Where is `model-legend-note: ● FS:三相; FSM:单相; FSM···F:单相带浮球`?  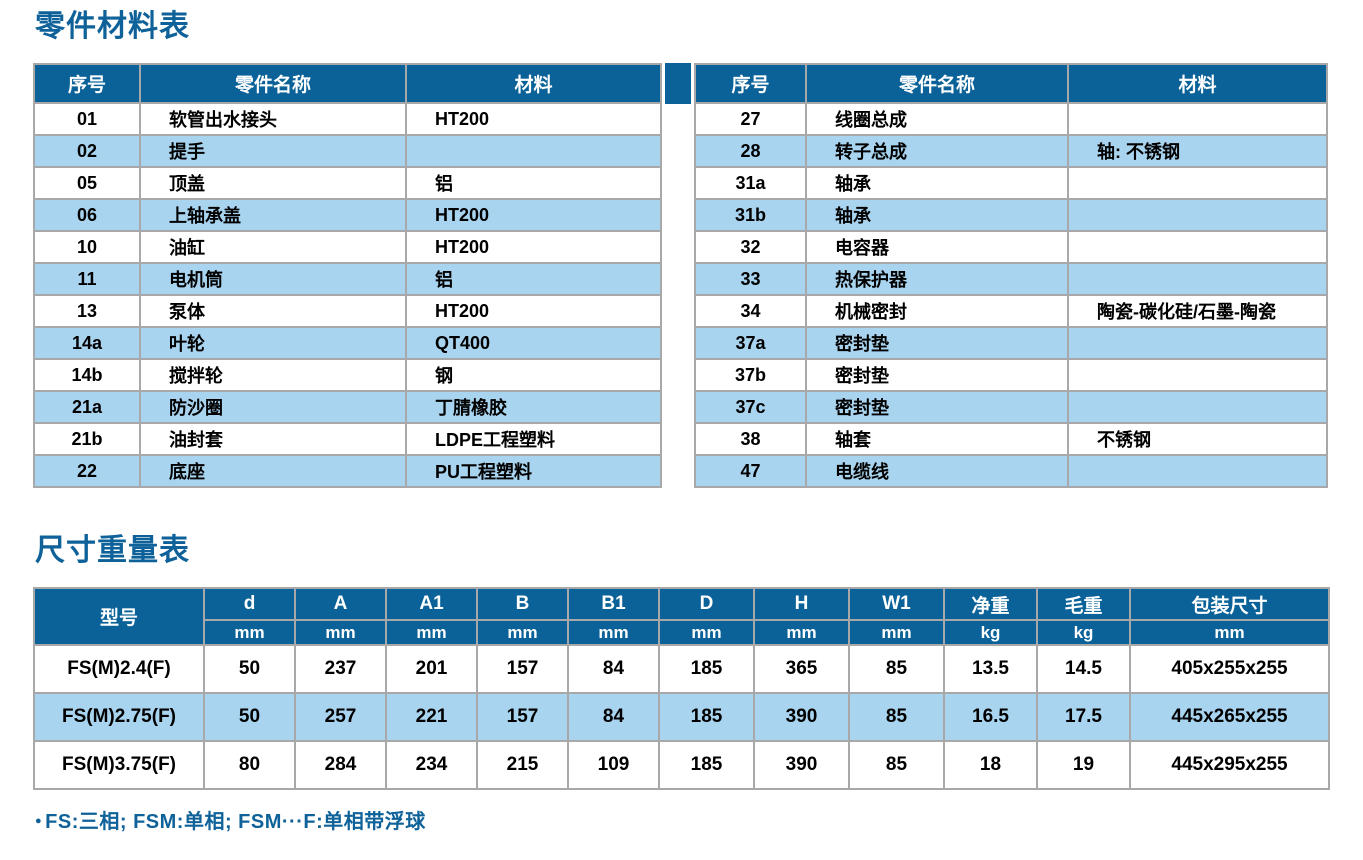 model-legend-note: ● FS:三相; FSM:单相; FSM···F:单相带浮球 is located at coordinates (681, 819).